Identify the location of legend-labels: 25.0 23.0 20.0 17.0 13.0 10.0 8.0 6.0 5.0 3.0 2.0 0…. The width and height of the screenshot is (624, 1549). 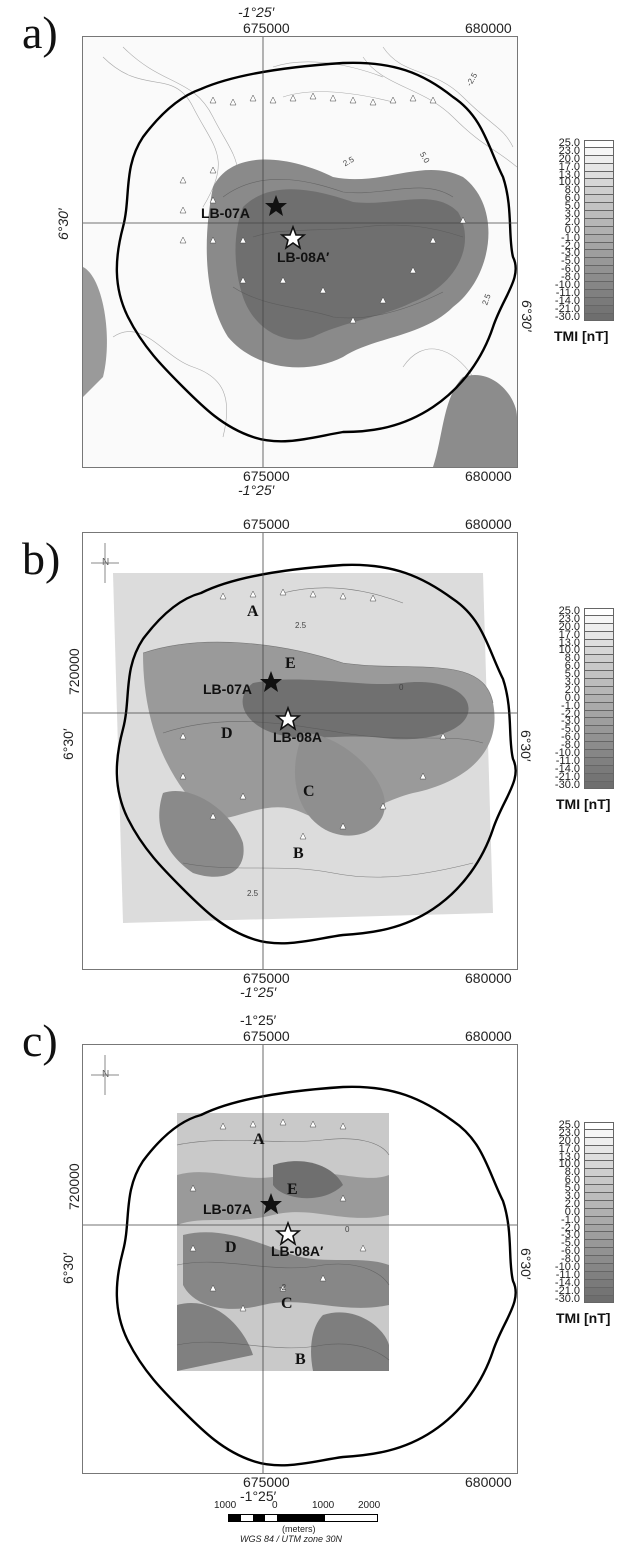
(564, 1211).